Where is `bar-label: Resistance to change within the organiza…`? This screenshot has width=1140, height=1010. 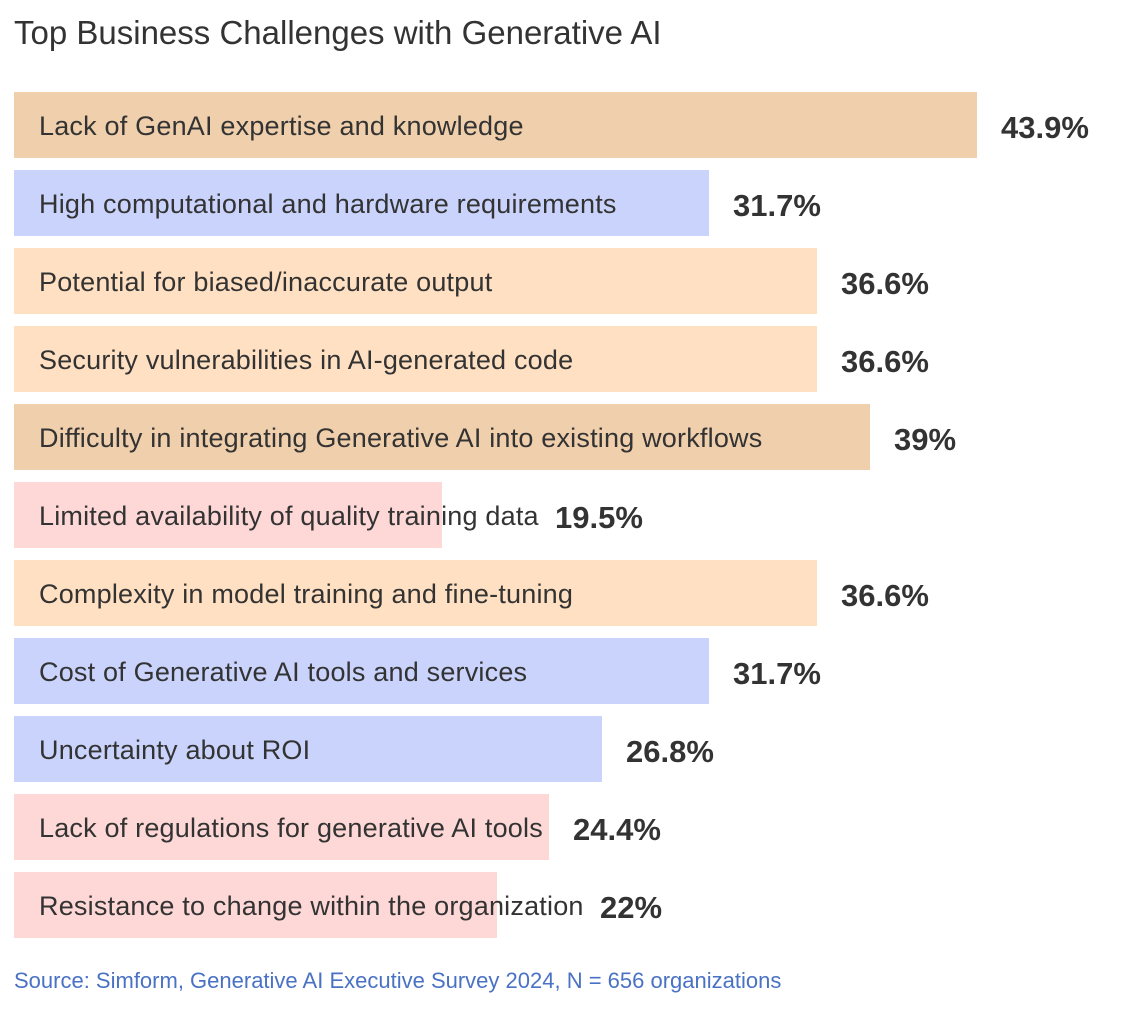 bar-label: Resistance to change within the organiza… is located at coordinates (311, 906).